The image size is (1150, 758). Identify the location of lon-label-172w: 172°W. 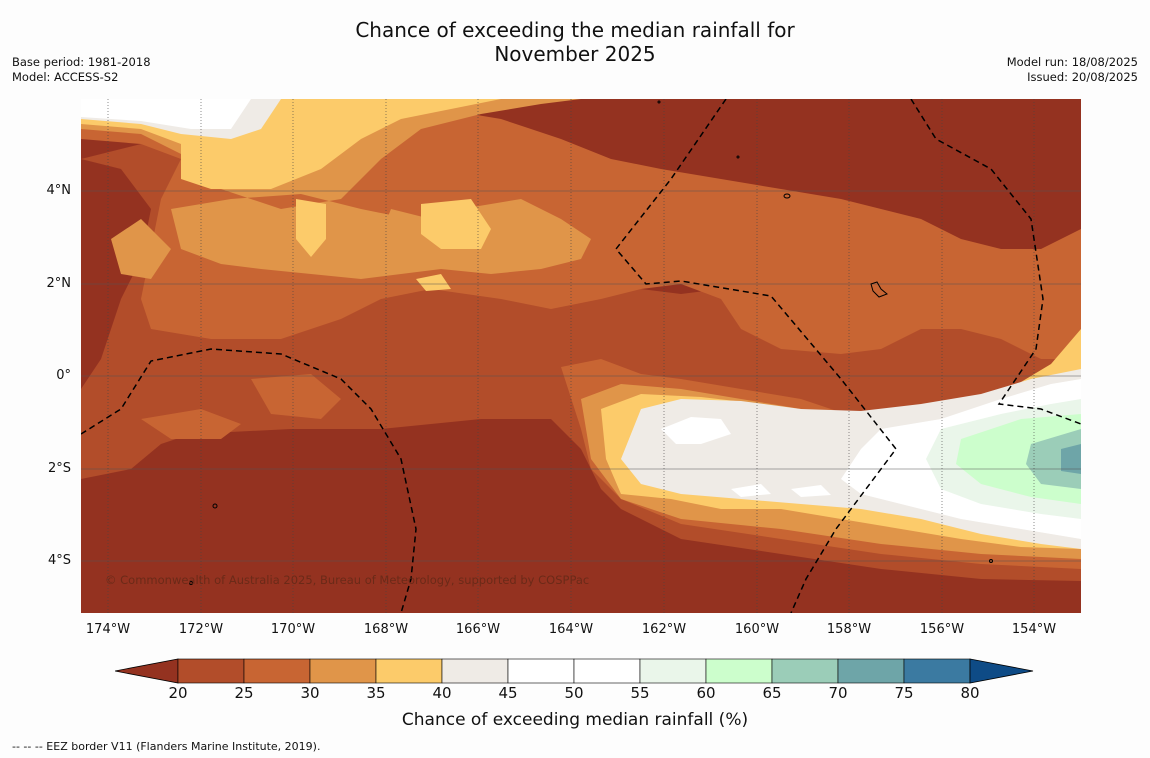
(201, 629).